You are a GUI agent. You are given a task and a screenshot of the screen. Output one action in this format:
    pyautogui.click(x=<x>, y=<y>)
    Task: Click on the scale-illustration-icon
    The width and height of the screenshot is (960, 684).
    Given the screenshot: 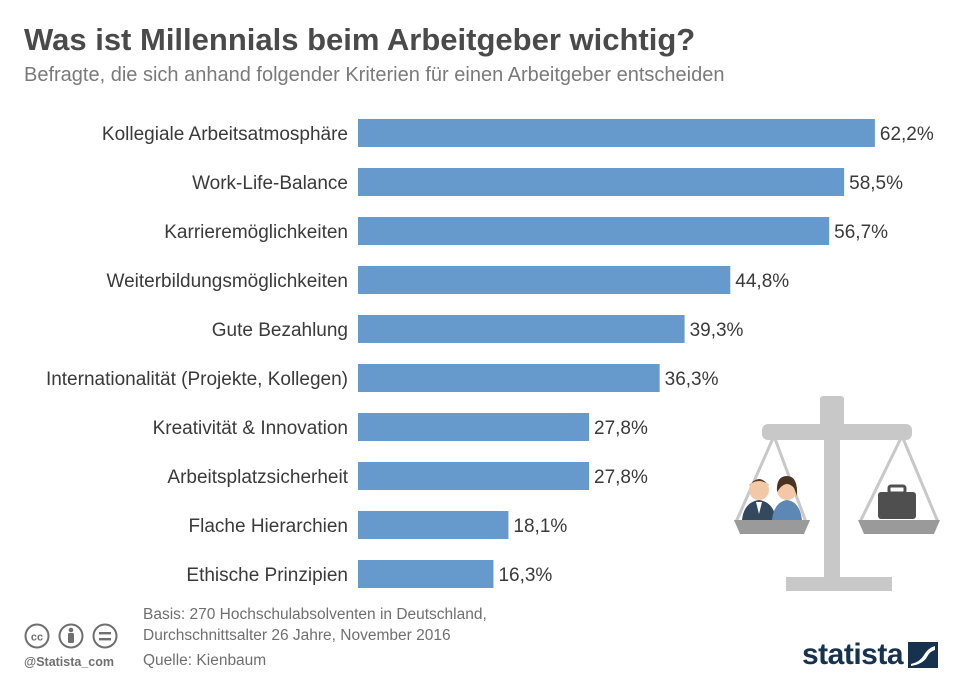 What is the action you would take?
    pyautogui.click(x=837, y=493)
    